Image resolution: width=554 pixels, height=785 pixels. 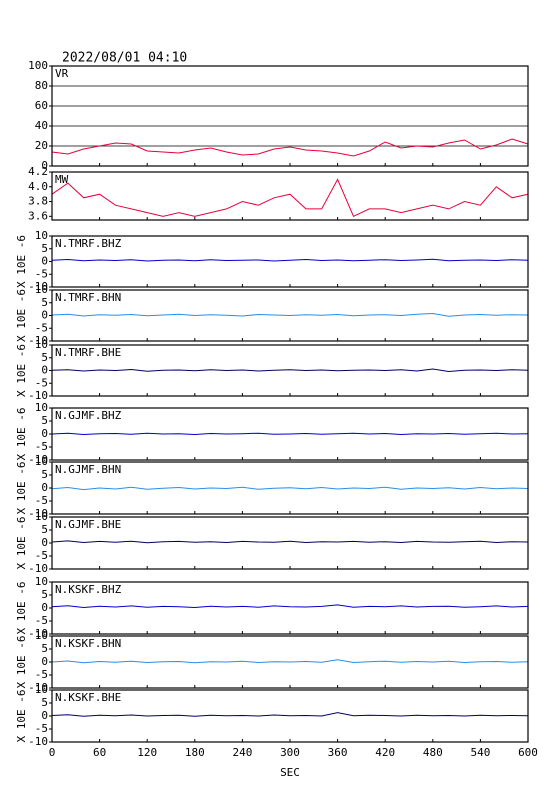 What do you see at coordinates (38, 201) in the screenshot?
I see `y-tick-label: 3.8` at bounding box center [38, 201].